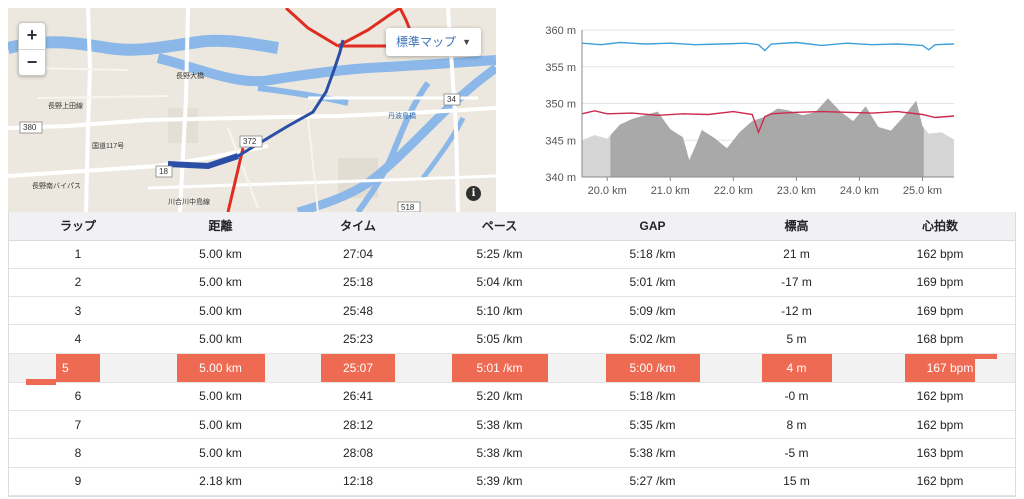  What do you see at coordinates (220, 482) in the screenshot?
I see `cell-distance: 2.18 km` at bounding box center [220, 482].